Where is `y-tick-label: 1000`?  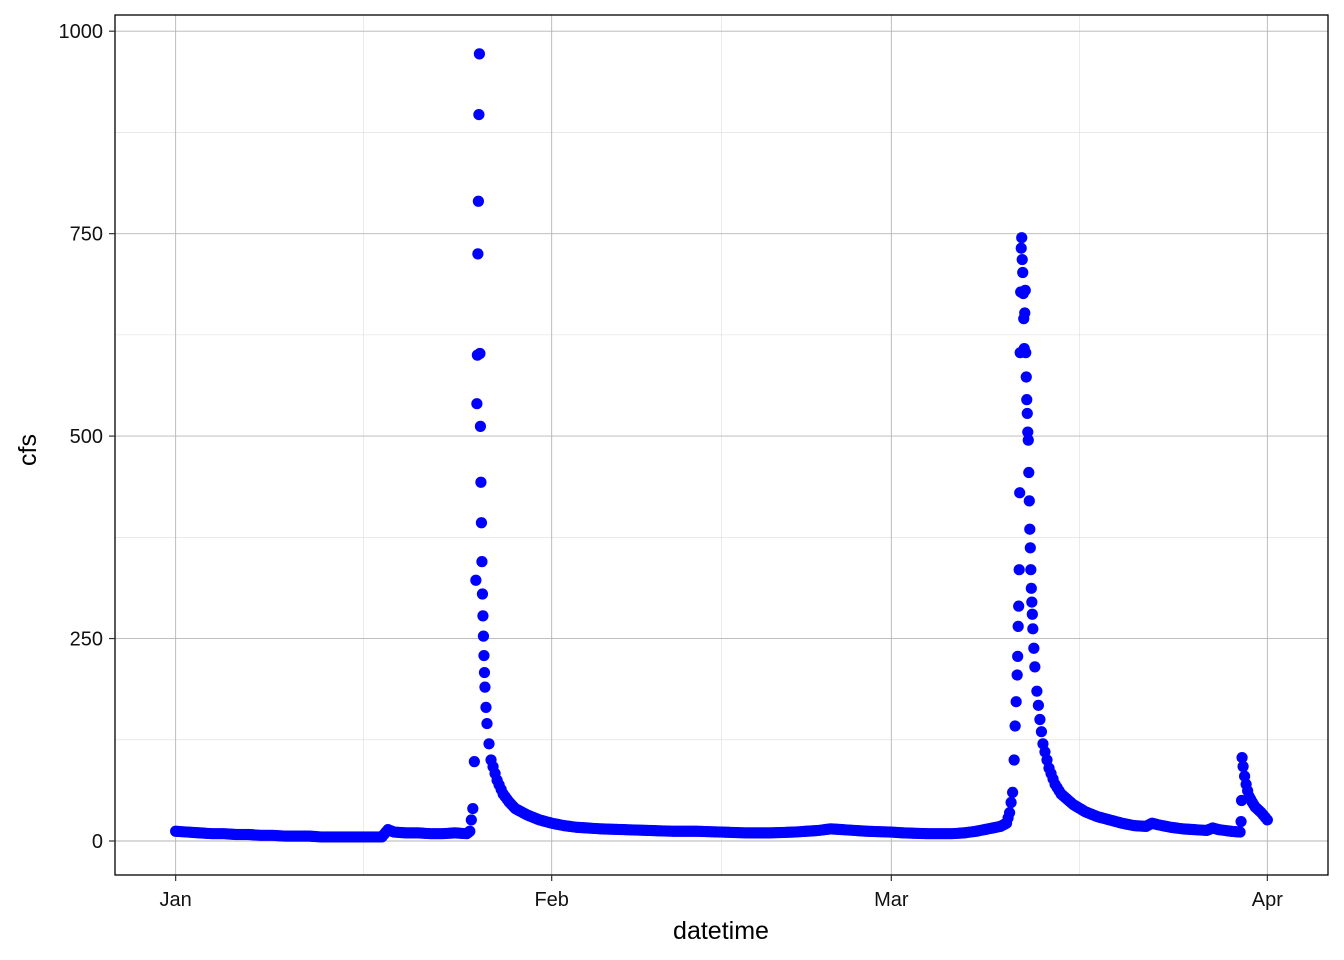 y-tick-label: 1000 is located at coordinates (81, 32).